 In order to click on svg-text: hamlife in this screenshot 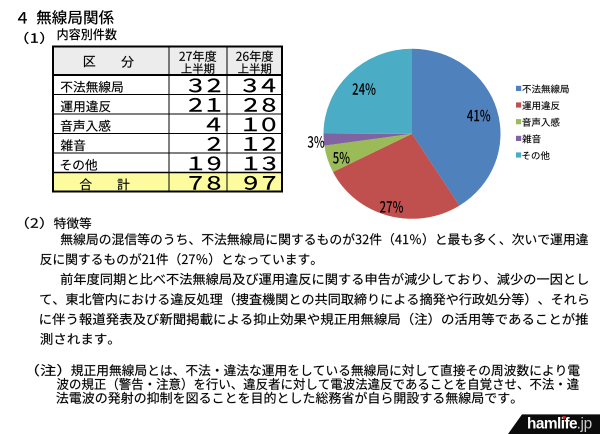, I will do `click(552, 424)`.